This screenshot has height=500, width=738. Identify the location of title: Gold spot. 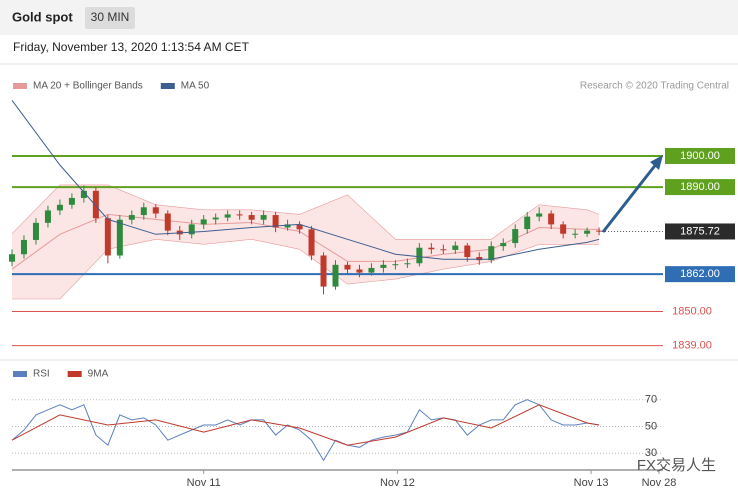
(42, 16).